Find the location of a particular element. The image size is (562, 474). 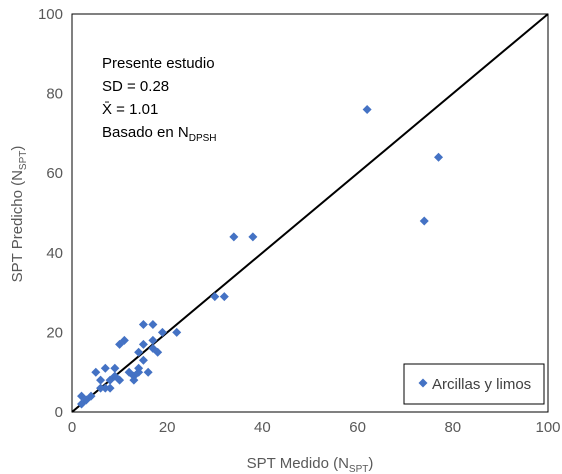

x-axis-ticks: 0 20 40 60 80 100 is located at coordinates (314, 427).